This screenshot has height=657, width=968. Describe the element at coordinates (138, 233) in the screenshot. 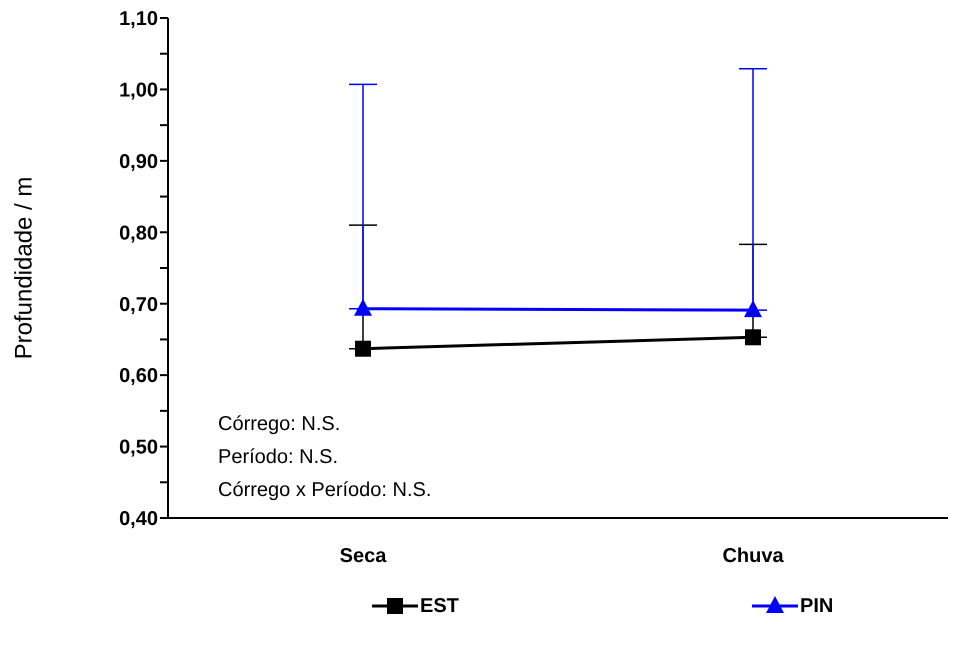

I see `y-tick-label: 0,80` at that location.